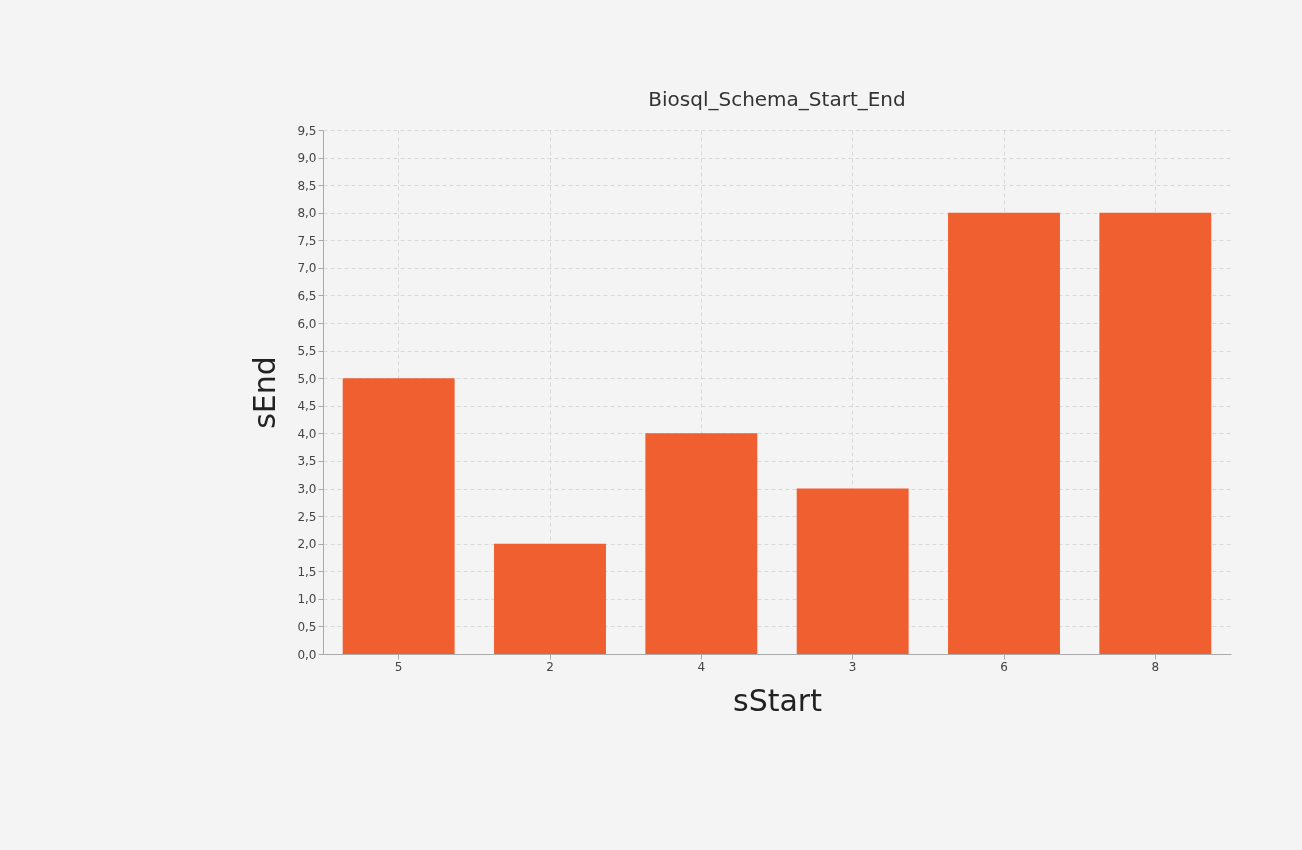 The width and height of the screenshot is (1302, 850). What do you see at coordinates (307, 268) in the screenshot?
I see `y-tick-label: 7,0` at bounding box center [307, 268].